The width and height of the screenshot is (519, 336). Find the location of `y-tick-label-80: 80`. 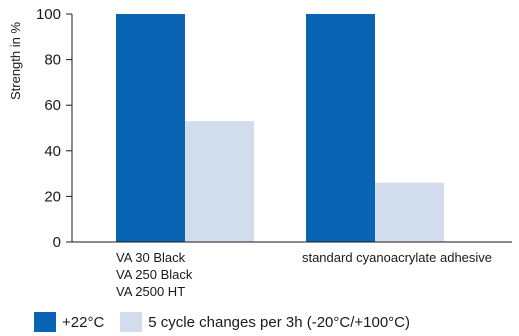

y-tick-label-80: 80 is located at coordinates (52, 60).